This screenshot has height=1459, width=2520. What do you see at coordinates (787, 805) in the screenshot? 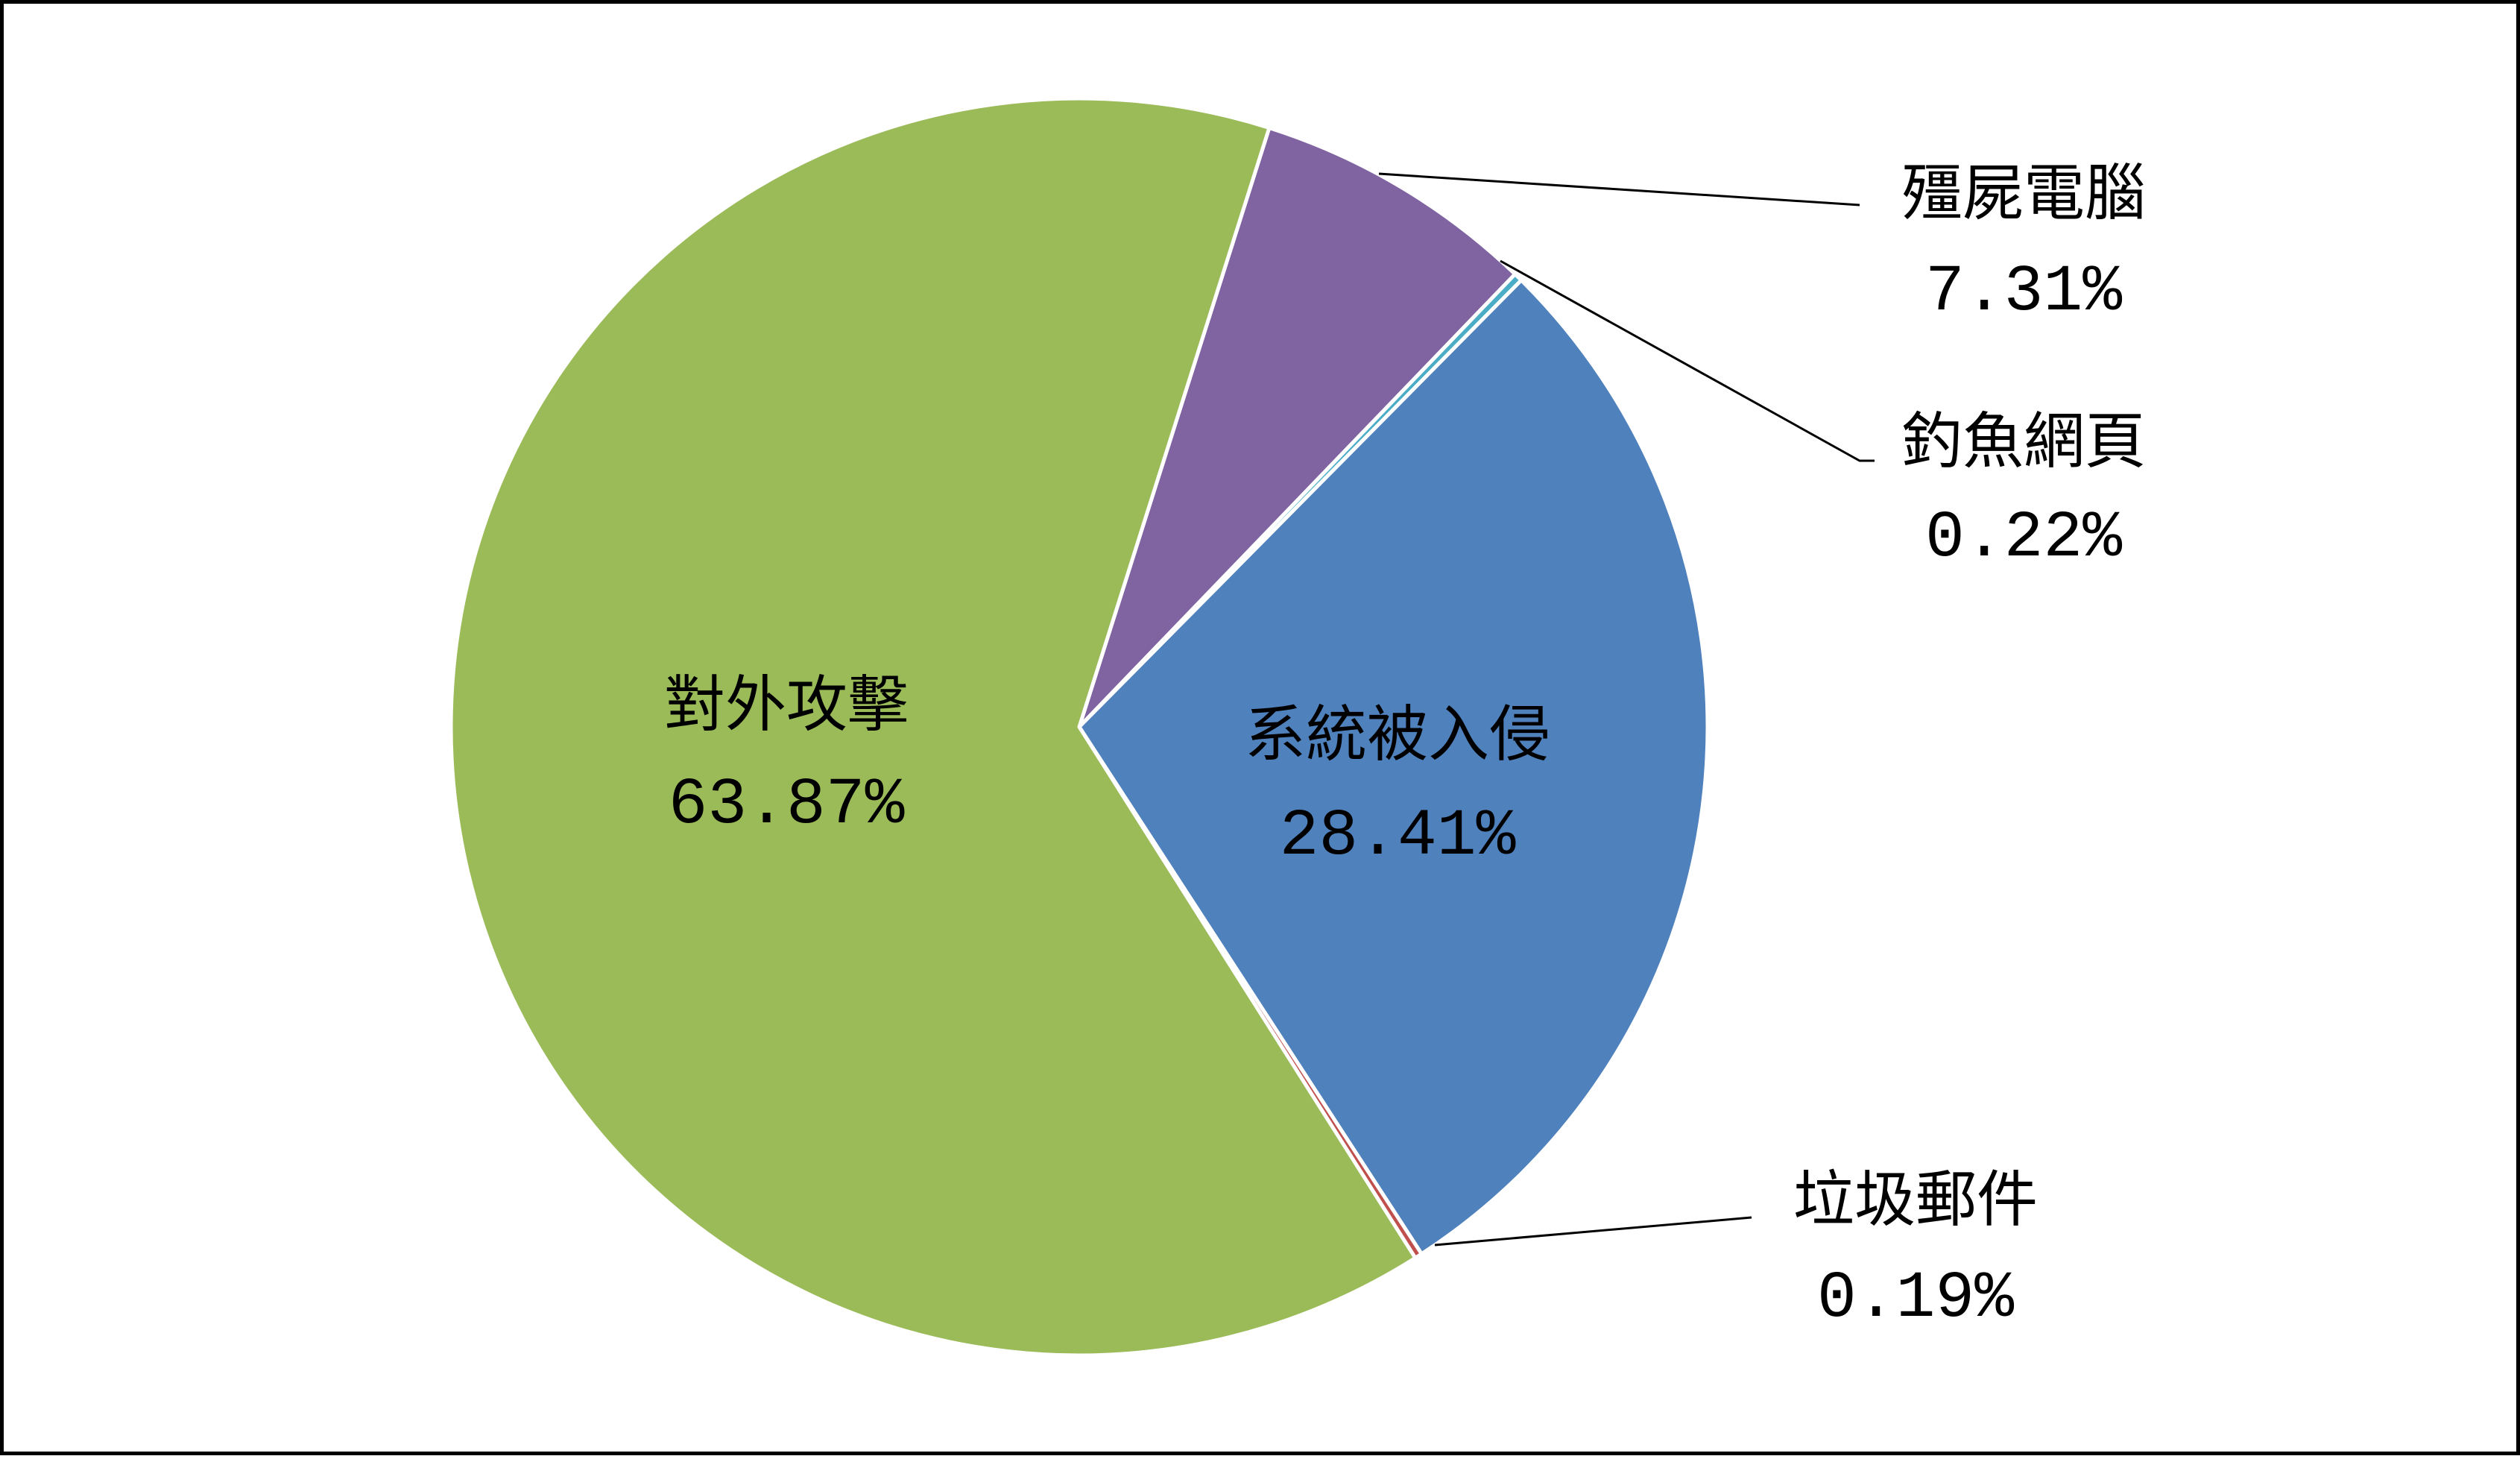
I see `slice-percent-label: 63.87%` at bounding box center [787, 805].